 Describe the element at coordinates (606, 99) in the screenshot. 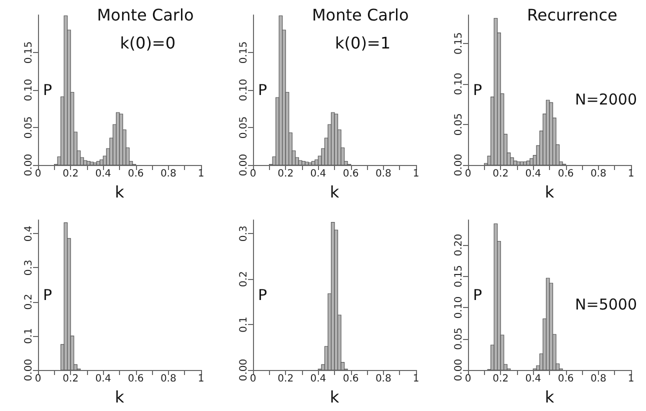

I see `annotation: N=2000` at that location.